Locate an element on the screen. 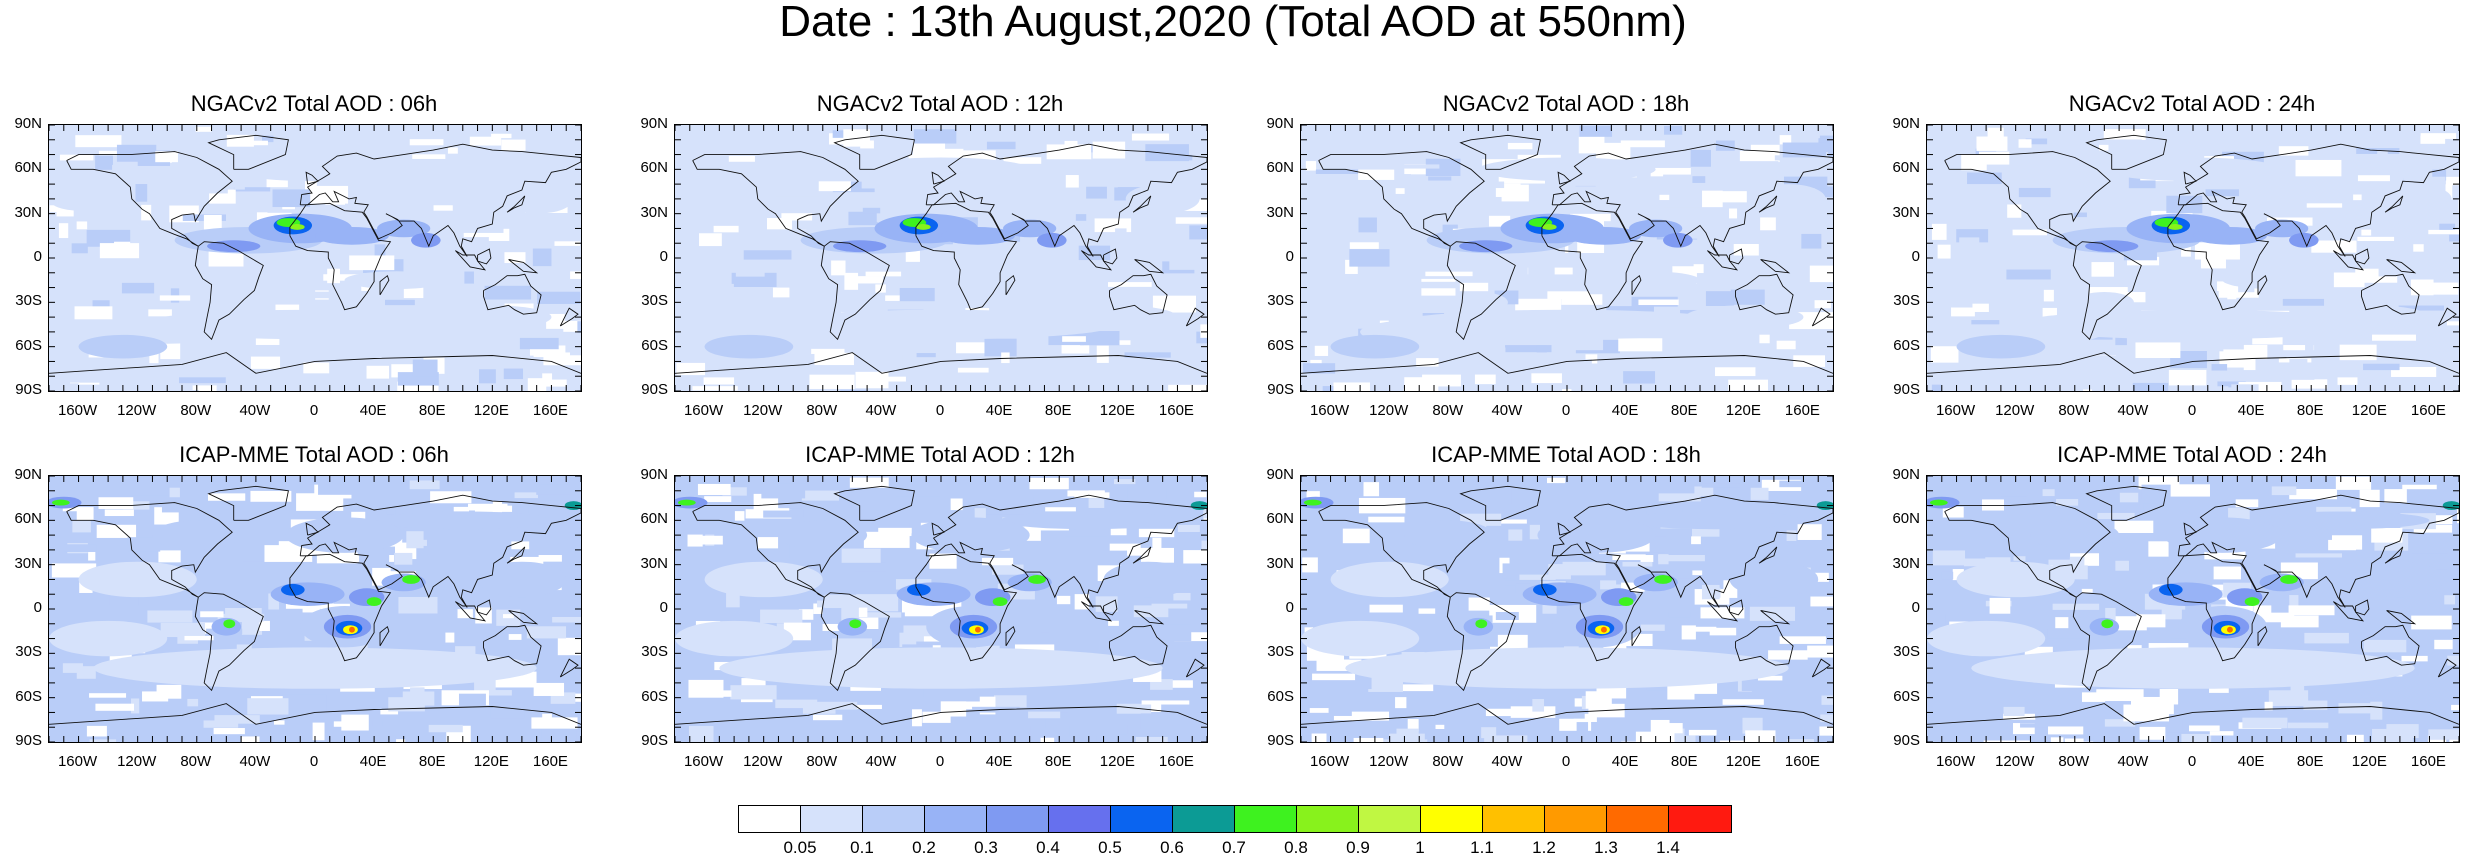  lat-tick-label: 30N is located at coordinates (1900, 212).